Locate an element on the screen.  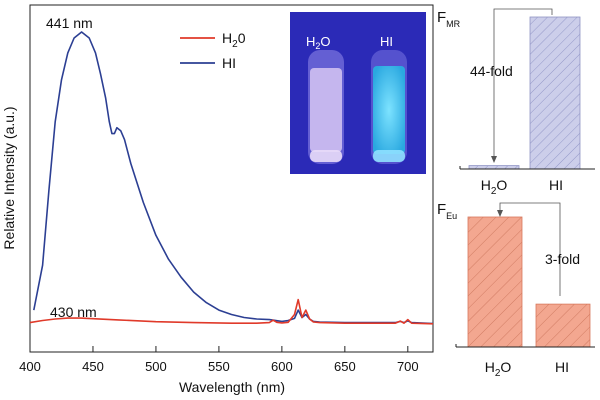
eu-xtick-hi: HI is located at coordinates (562, 367).